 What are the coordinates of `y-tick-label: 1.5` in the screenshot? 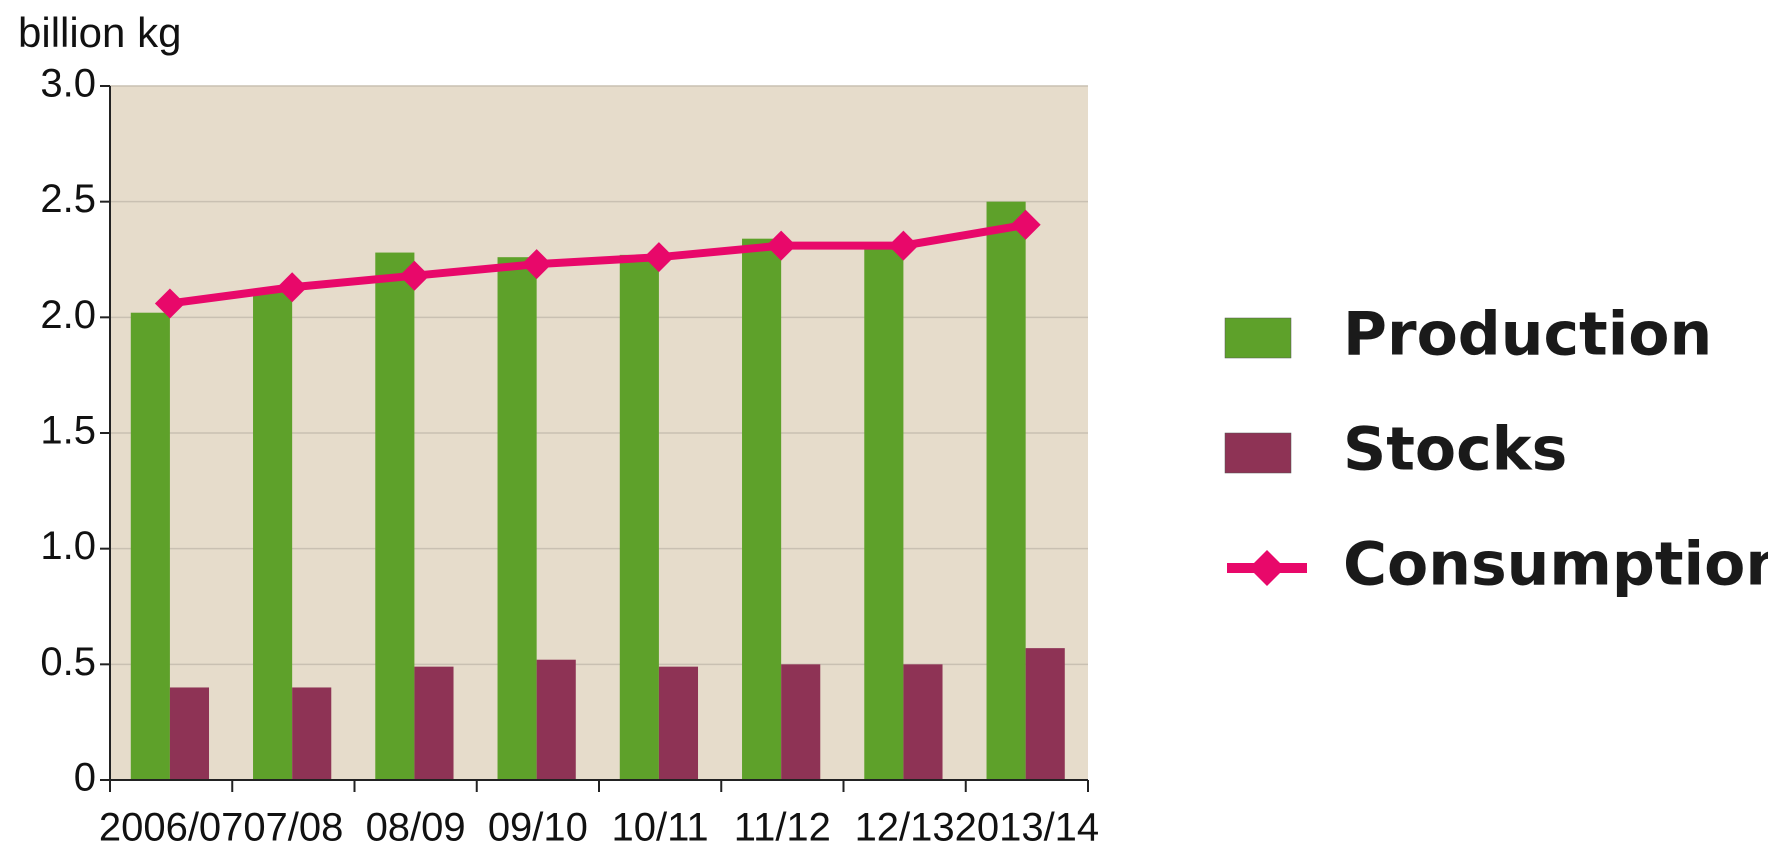 It's located at (68, 431).